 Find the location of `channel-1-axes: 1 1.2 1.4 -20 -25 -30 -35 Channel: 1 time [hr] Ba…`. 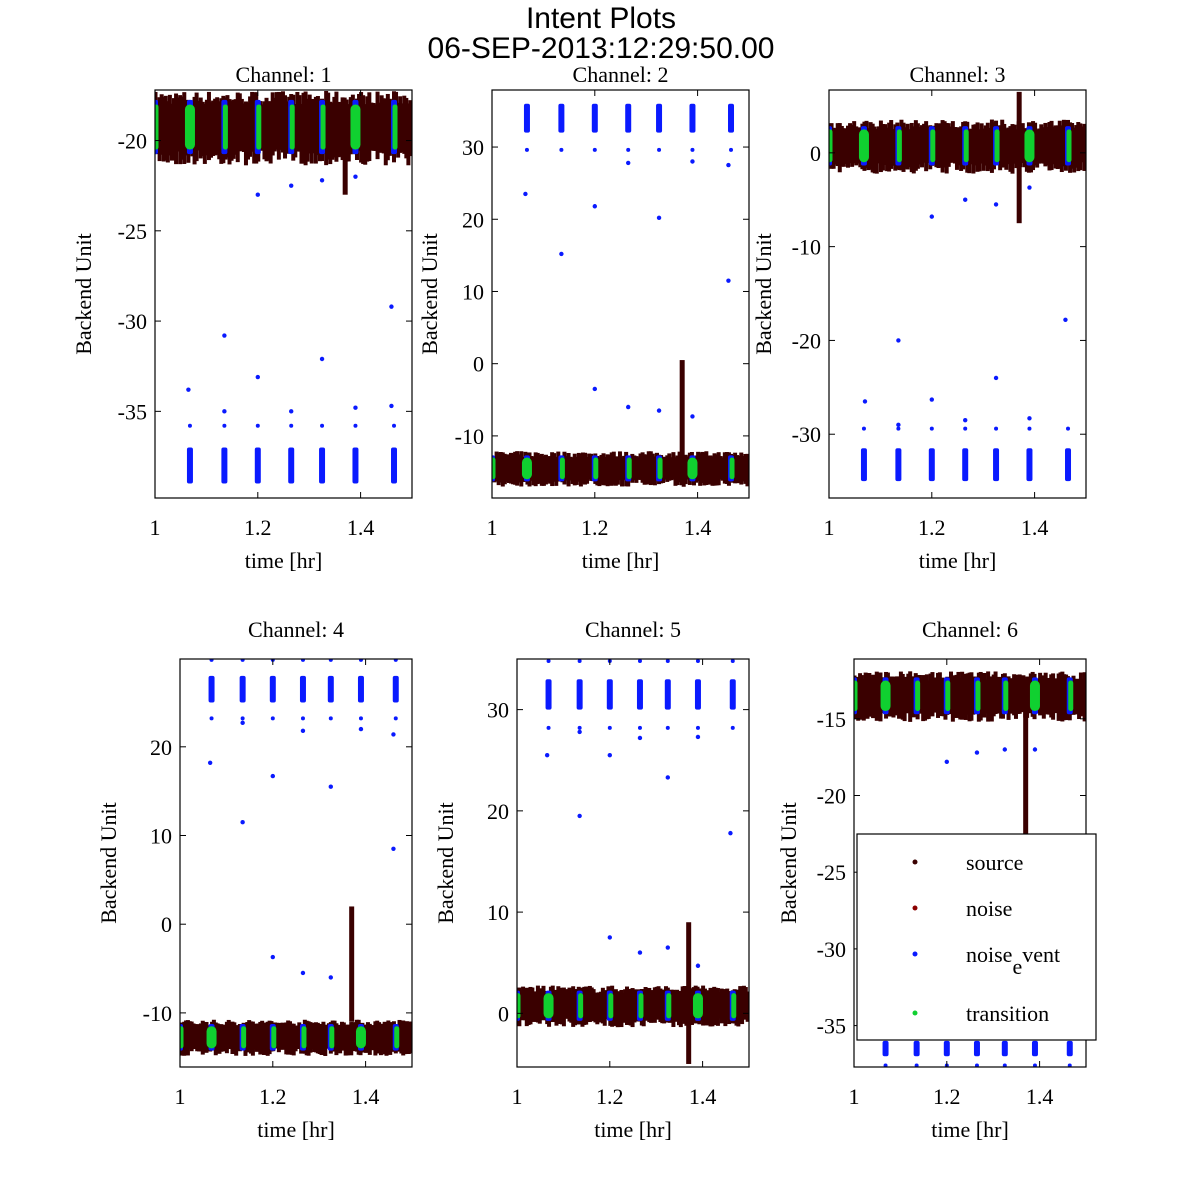

channel-1-axes: 1 1.2 1.4 -20 -25 -30 -35 Channel: 1 time [hr] Ba… is located at coordinates (242, 317).